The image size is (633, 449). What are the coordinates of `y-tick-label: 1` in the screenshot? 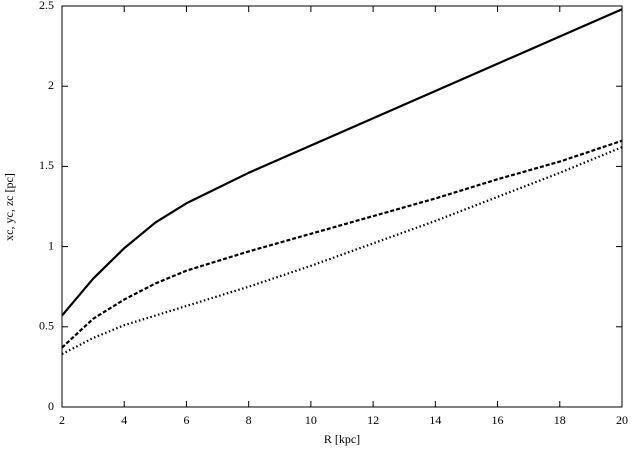 It's located at (51, 245).